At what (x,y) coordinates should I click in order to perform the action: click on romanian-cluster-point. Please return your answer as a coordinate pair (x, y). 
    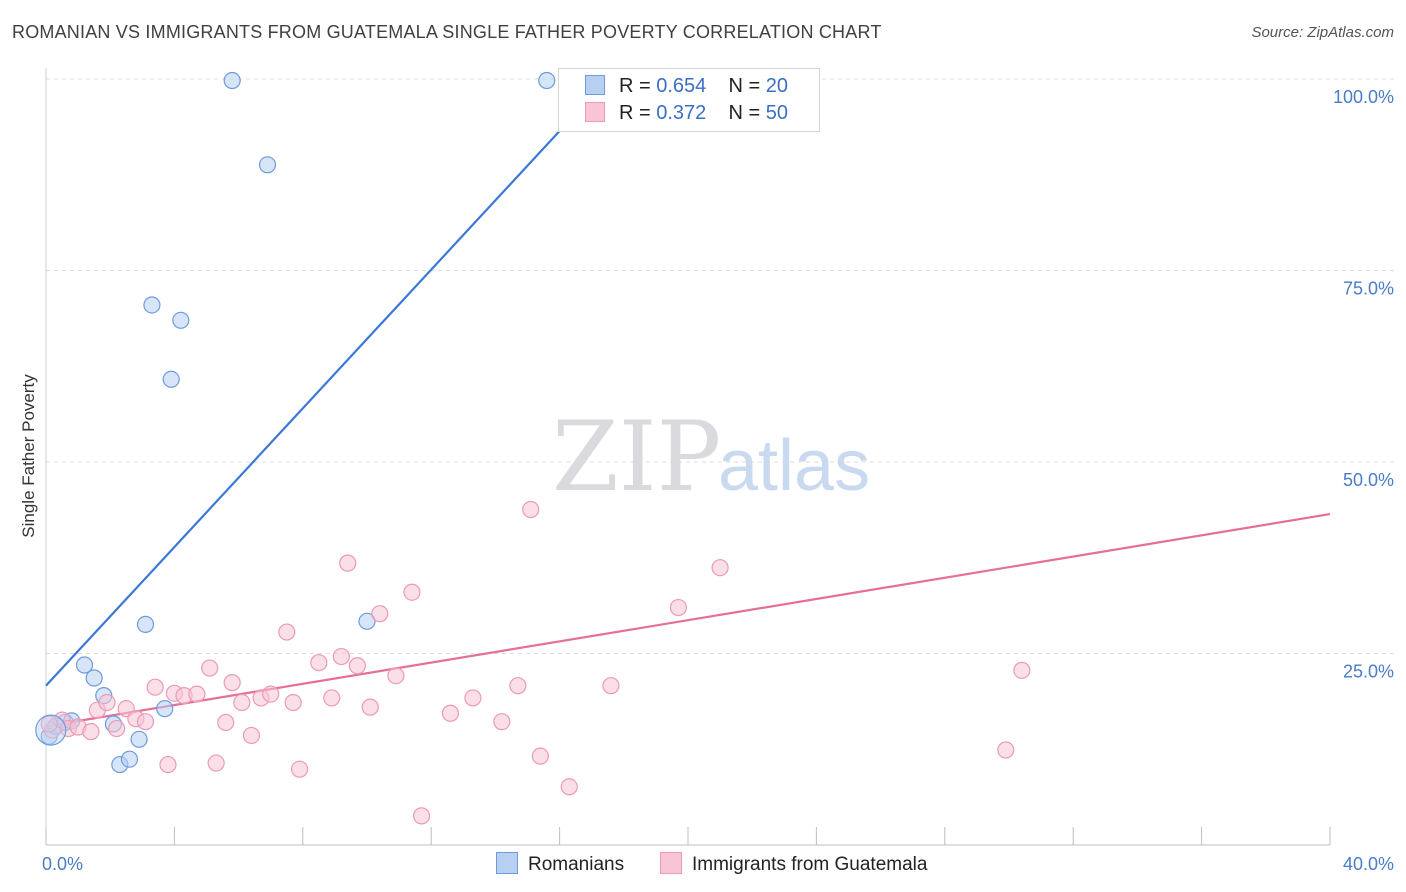
    Looking at the image, I should click on (51, 730).